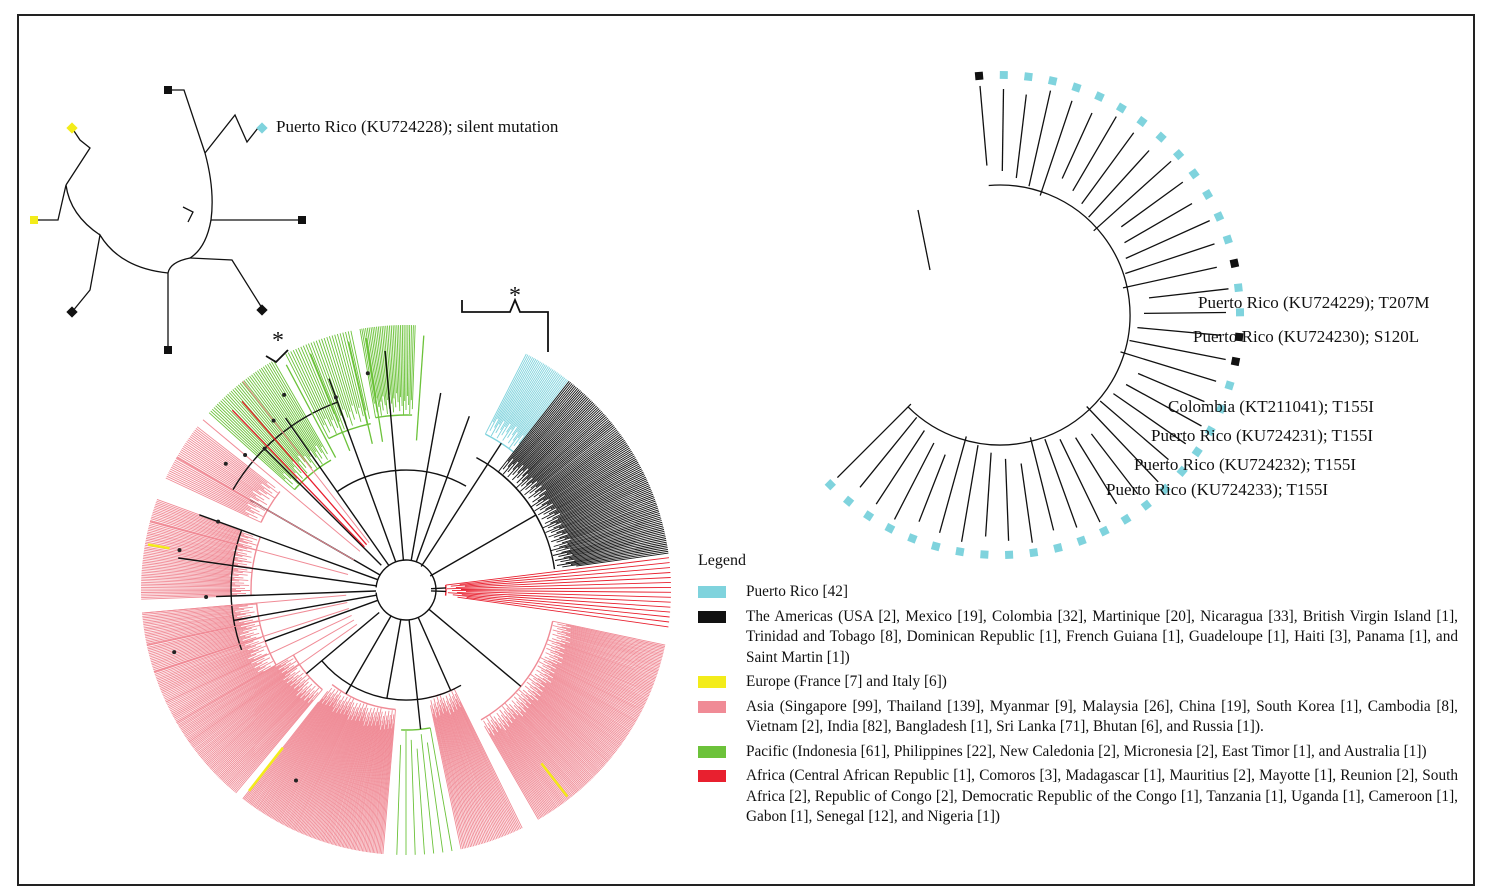 The height and width of the screenshot is (890, 1489). What do you see at coordinates (1314, 302) in the screenshot?
I see `right-tree-label-ku724229: Puerto Rico (KU724229); T207M` at bounding box center [1314, 302].